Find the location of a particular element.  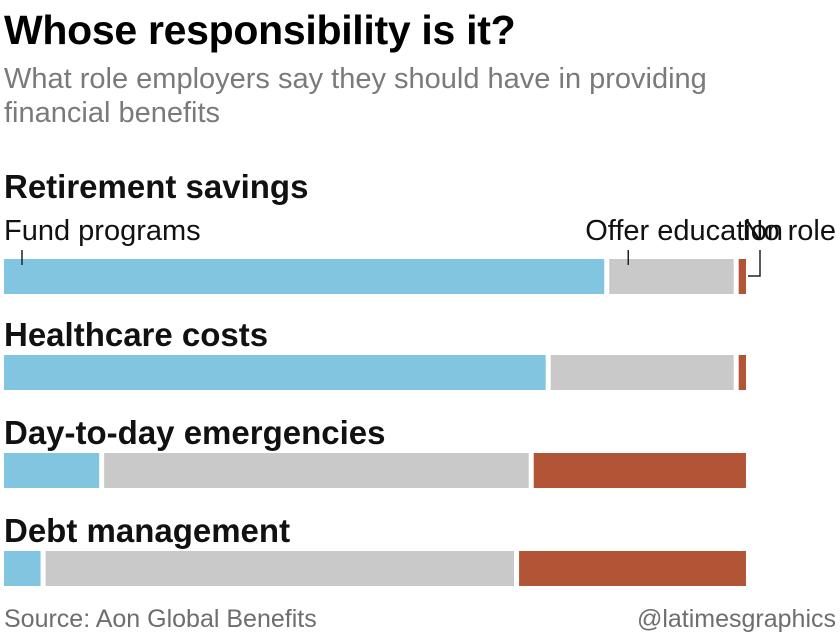

bar-segment-healthcare-costs-offer-education is located at coordinates (642, 372).